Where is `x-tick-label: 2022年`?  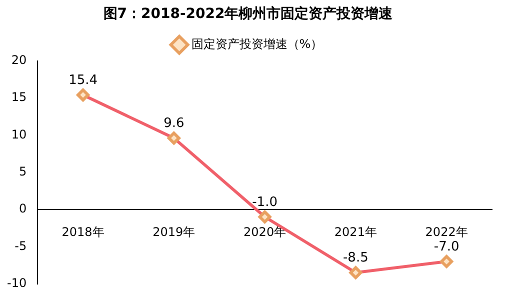 x-tick-label: 2022年 is located at coordinates (446, 231).